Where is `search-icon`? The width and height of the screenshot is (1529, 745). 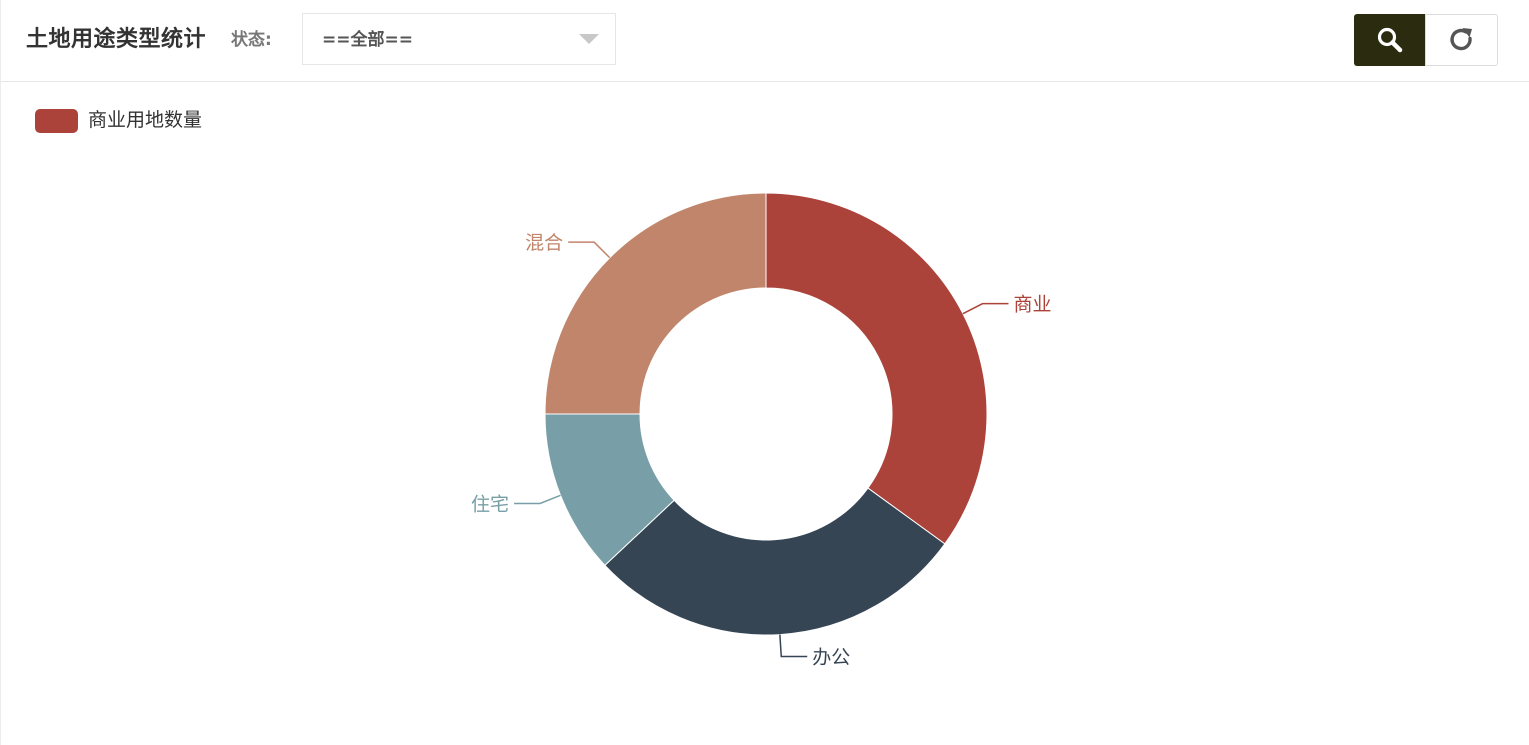 search-icon is located at coordinates (1390, 40).